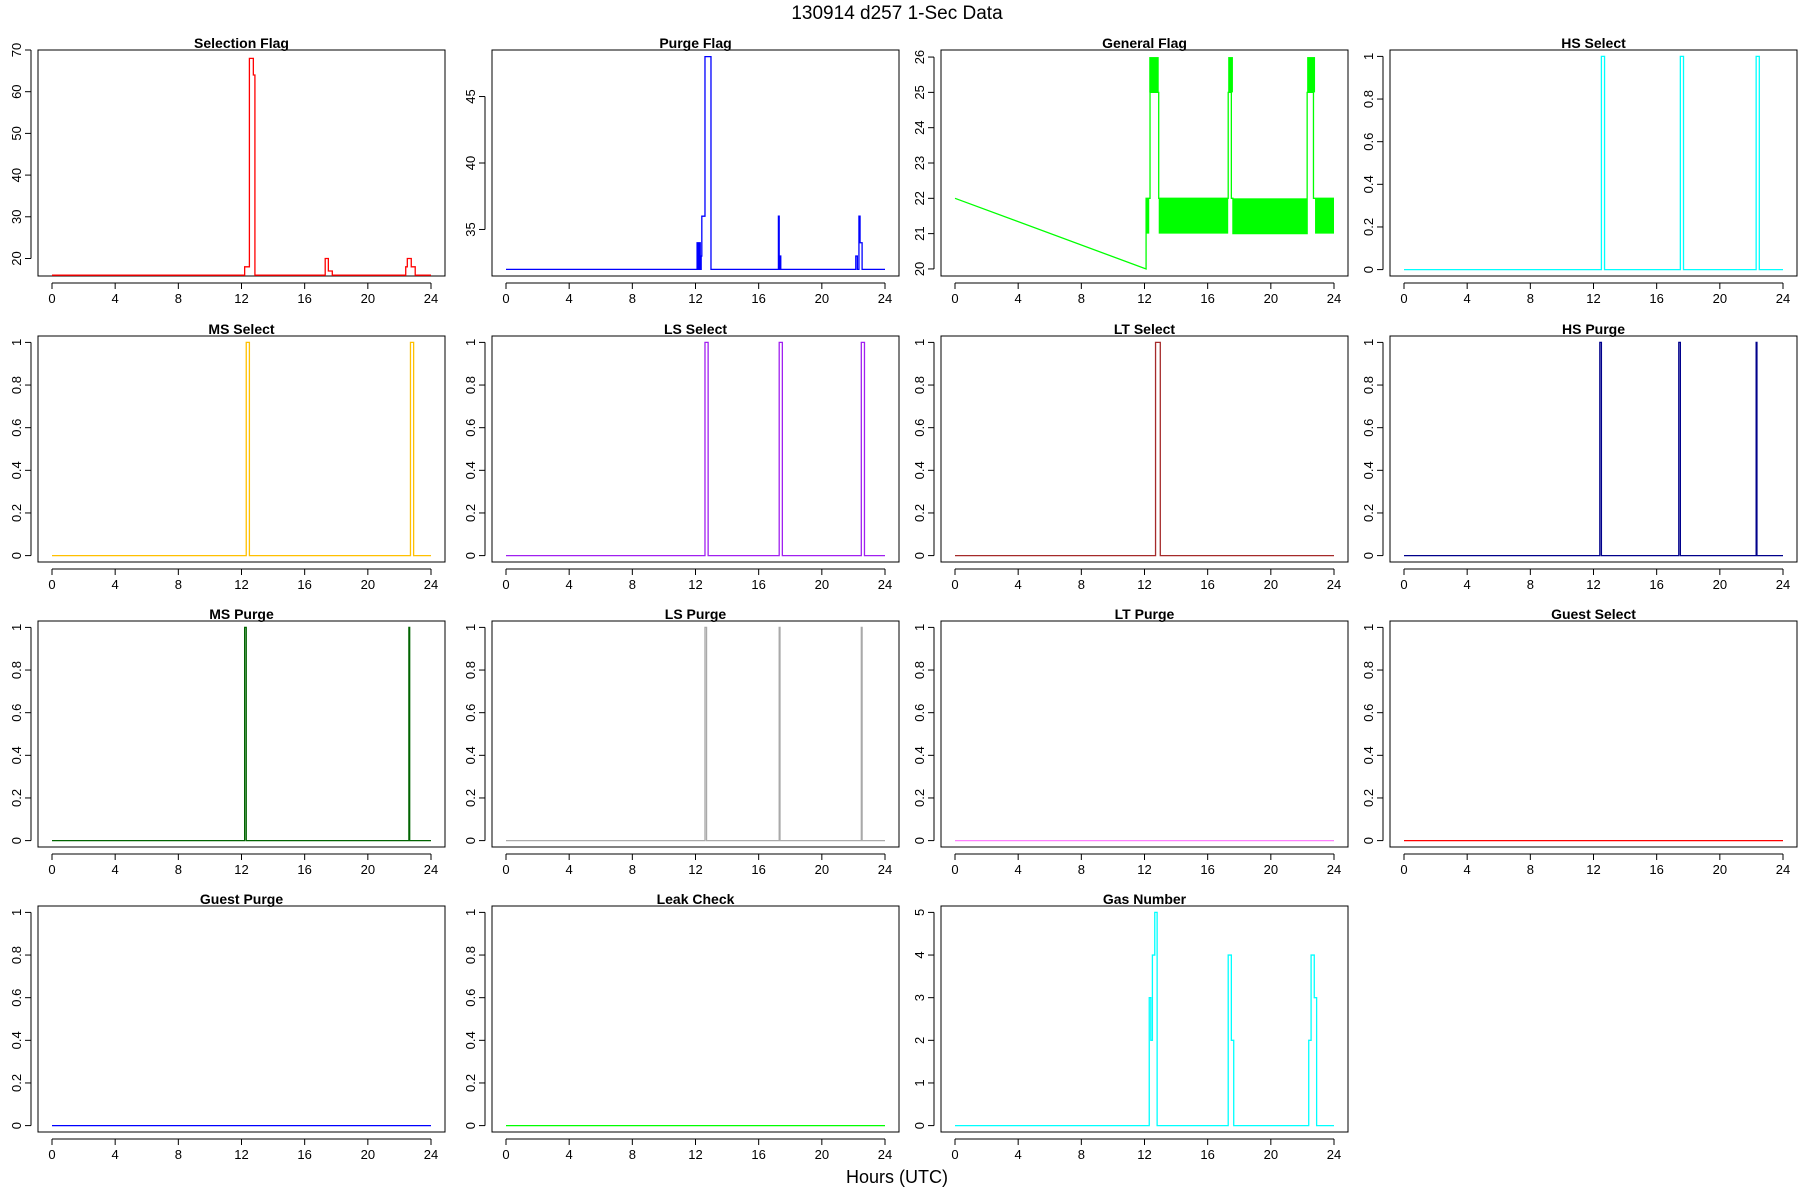 The height and width of the screenshot is (1200, 1800). What do you see at coordinates (897, 13) in the screenshot?
I see `page-title: 130914 d257 1-Sec Data` at bounding box center [897, 13].